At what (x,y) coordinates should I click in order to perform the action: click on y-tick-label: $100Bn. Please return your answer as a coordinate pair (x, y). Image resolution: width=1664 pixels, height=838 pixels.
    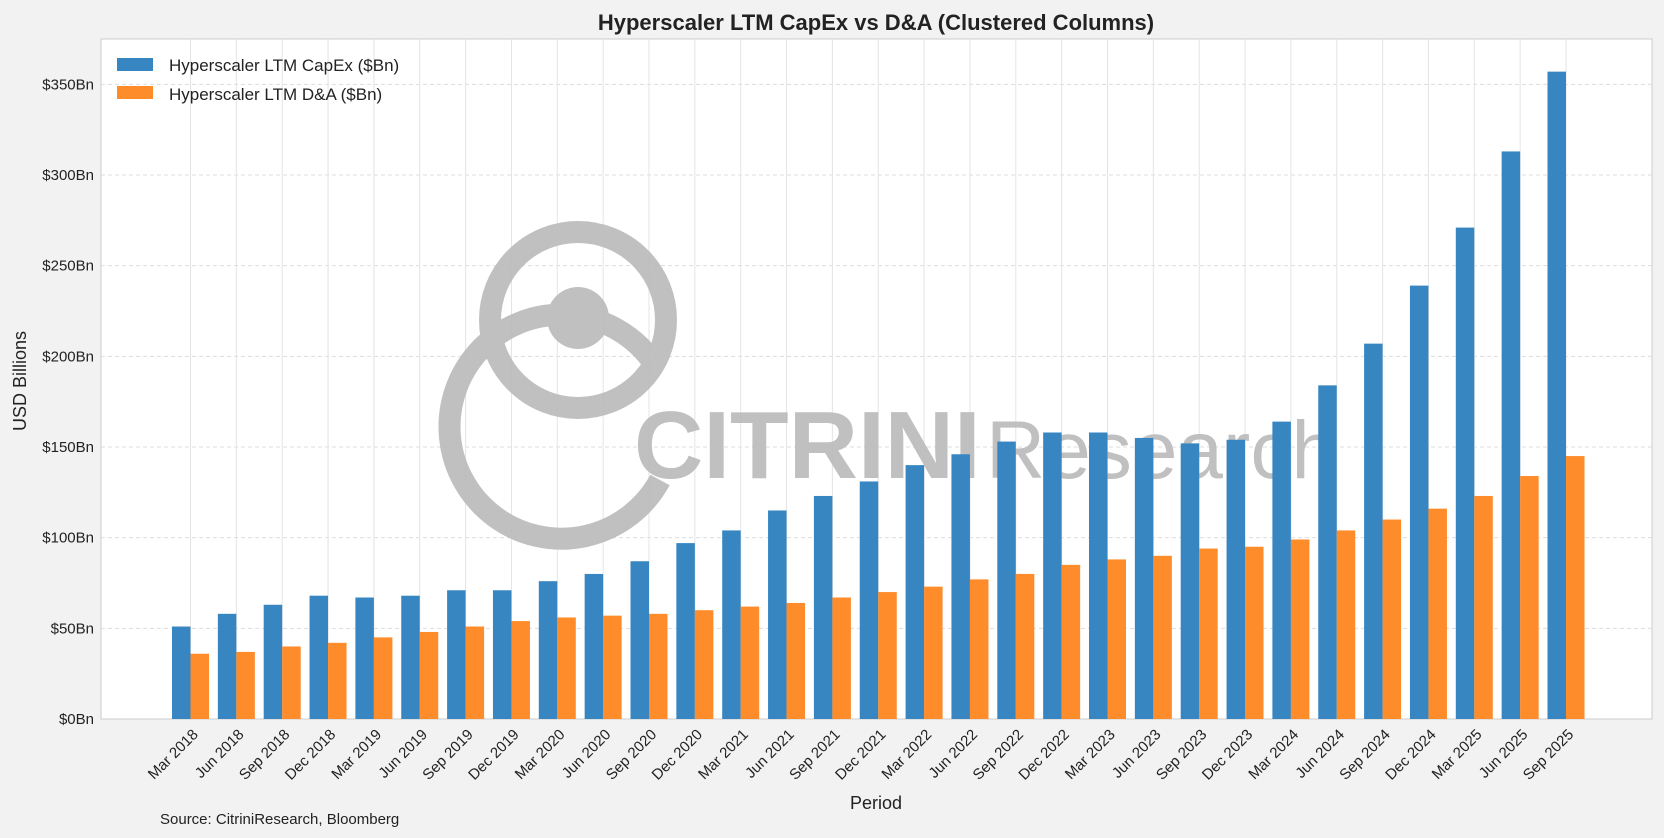
    Looking at the image, I should click on (68, 538).